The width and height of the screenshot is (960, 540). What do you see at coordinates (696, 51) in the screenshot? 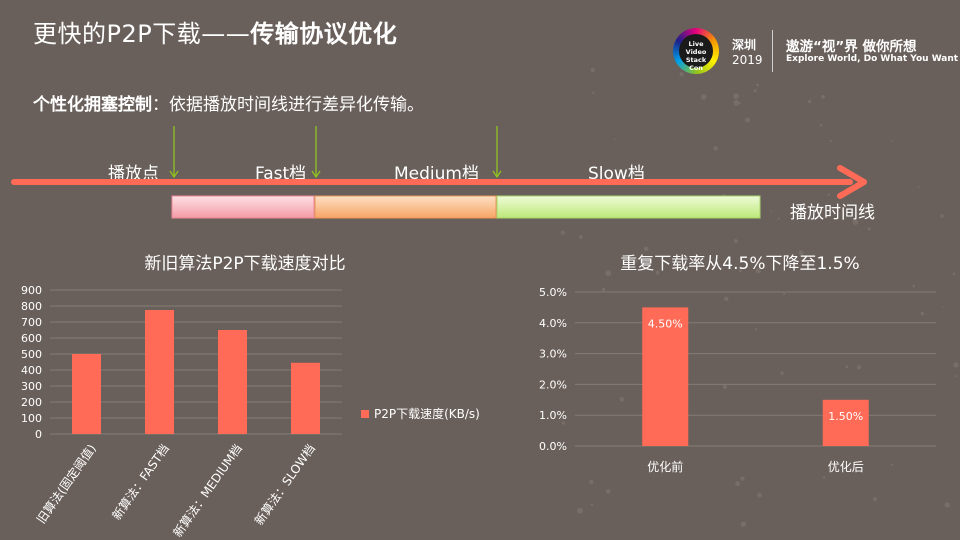
I see `logo-ring-icon: Live Video Stack Con` at bounding box center [696, 51].